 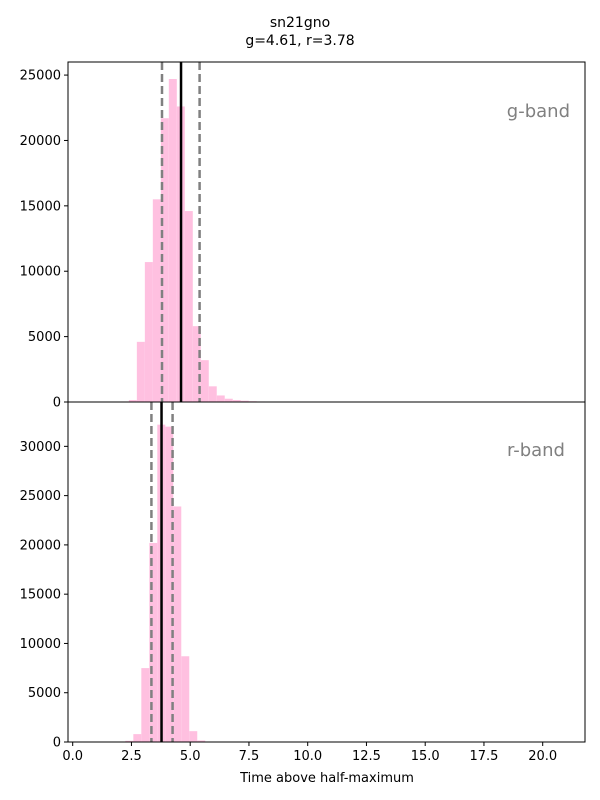 I want to click on g-band-reference-lines, so click(x=180, y=232).